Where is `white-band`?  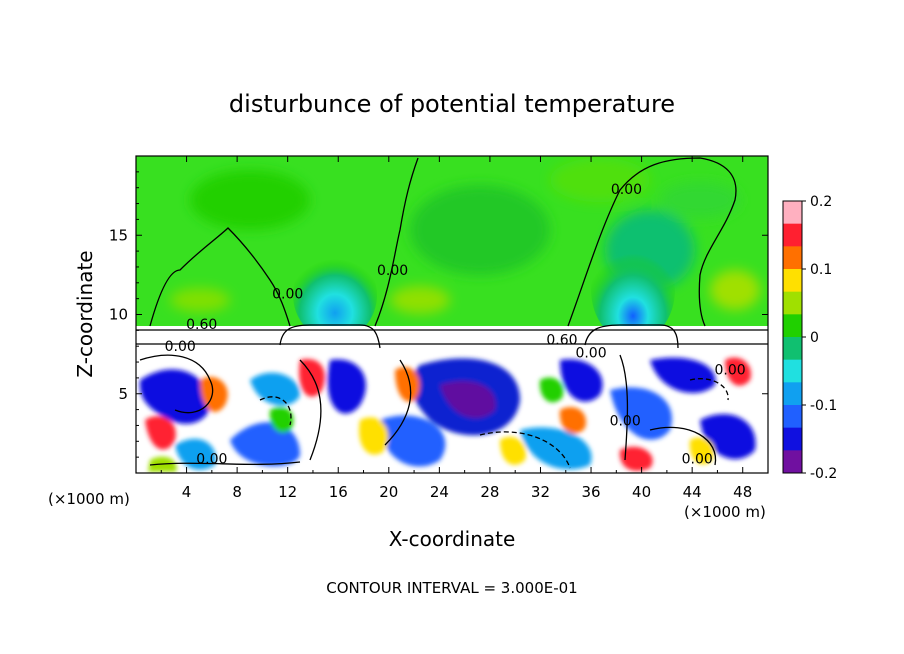
white-band is located at coordinates (452, 337).